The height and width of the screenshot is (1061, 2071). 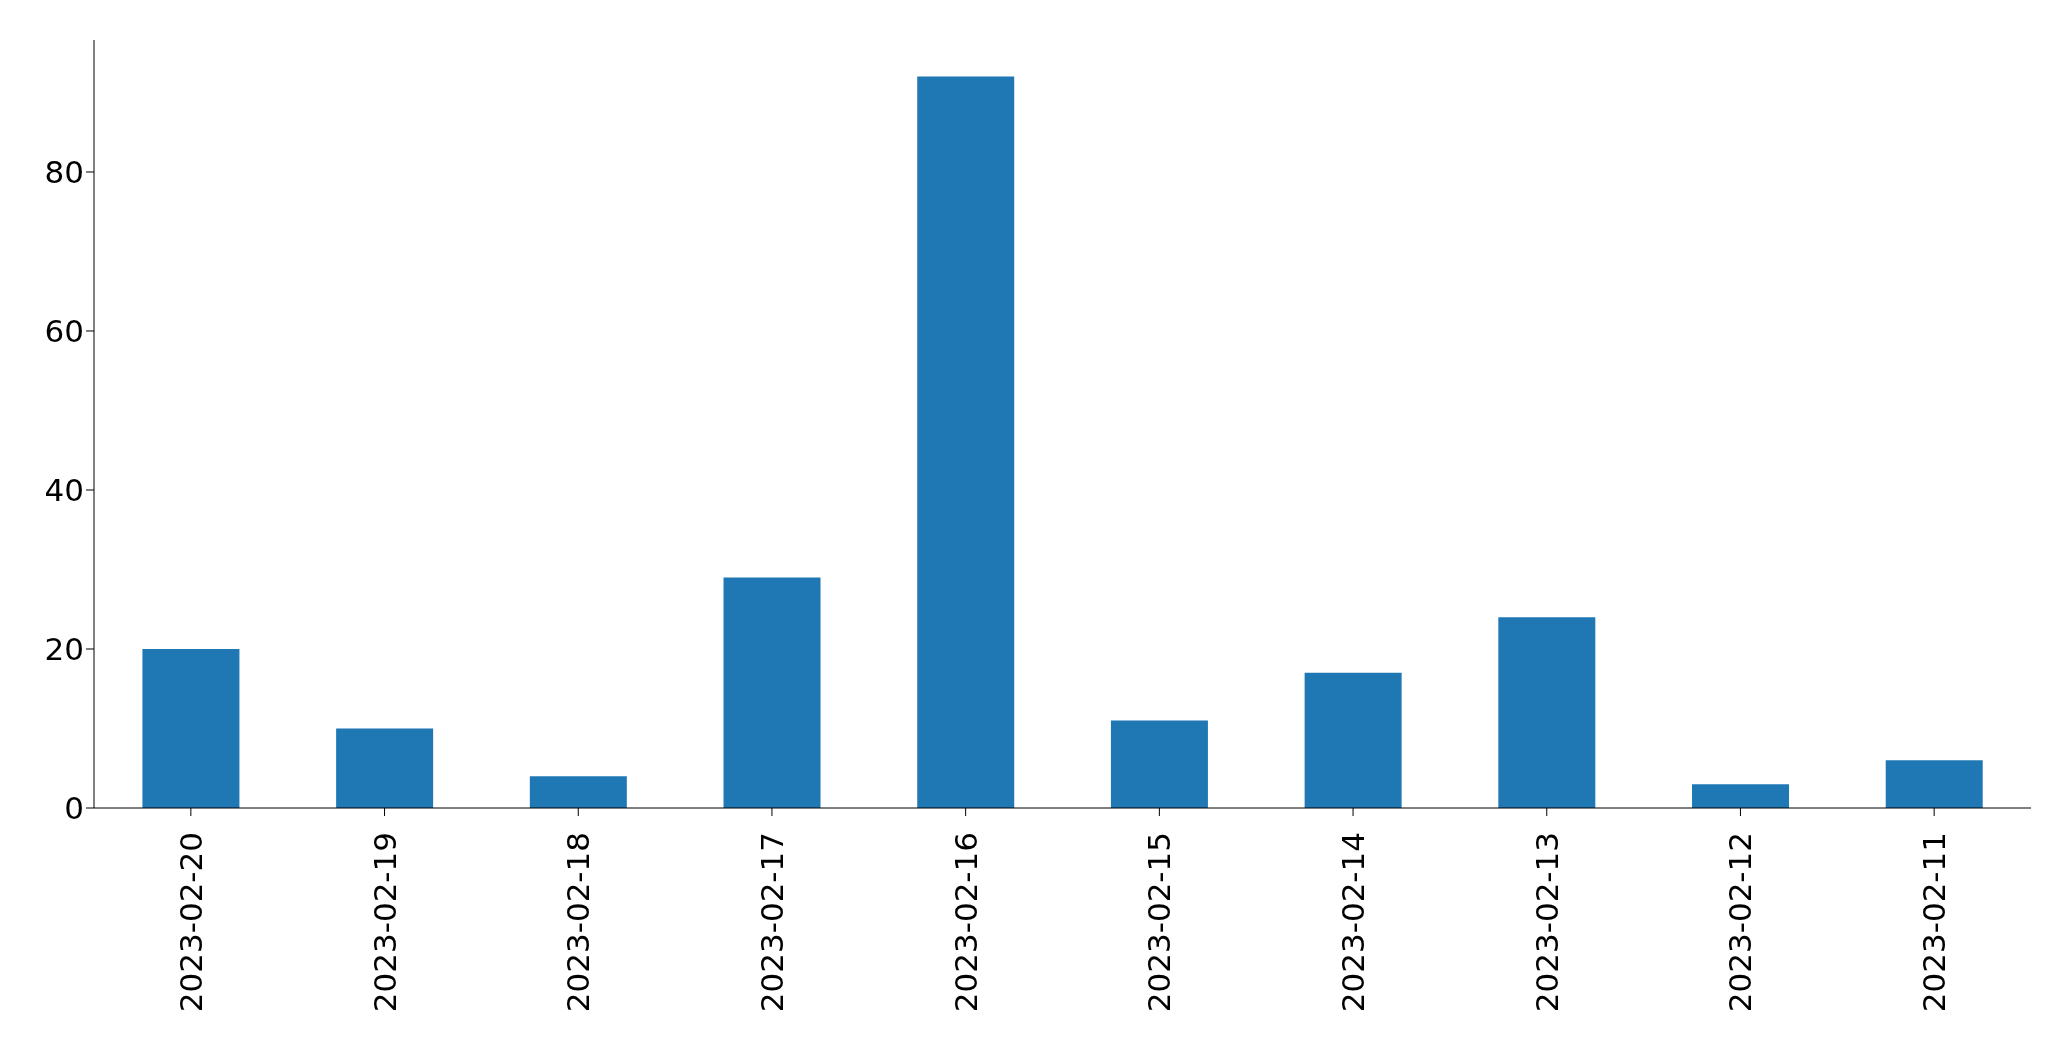 I want to click on y-tick-label: 20, so click(x=64, y=649).